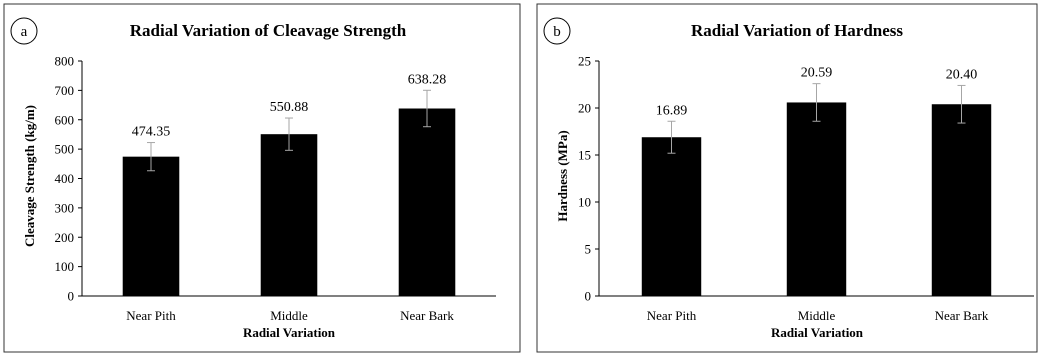 The image size is (1041, 356). What do you see at coordinates (584, 61) in the screenshot?
I see `panel-b-y-tick-label: 25` at bounding box center [584, 61].